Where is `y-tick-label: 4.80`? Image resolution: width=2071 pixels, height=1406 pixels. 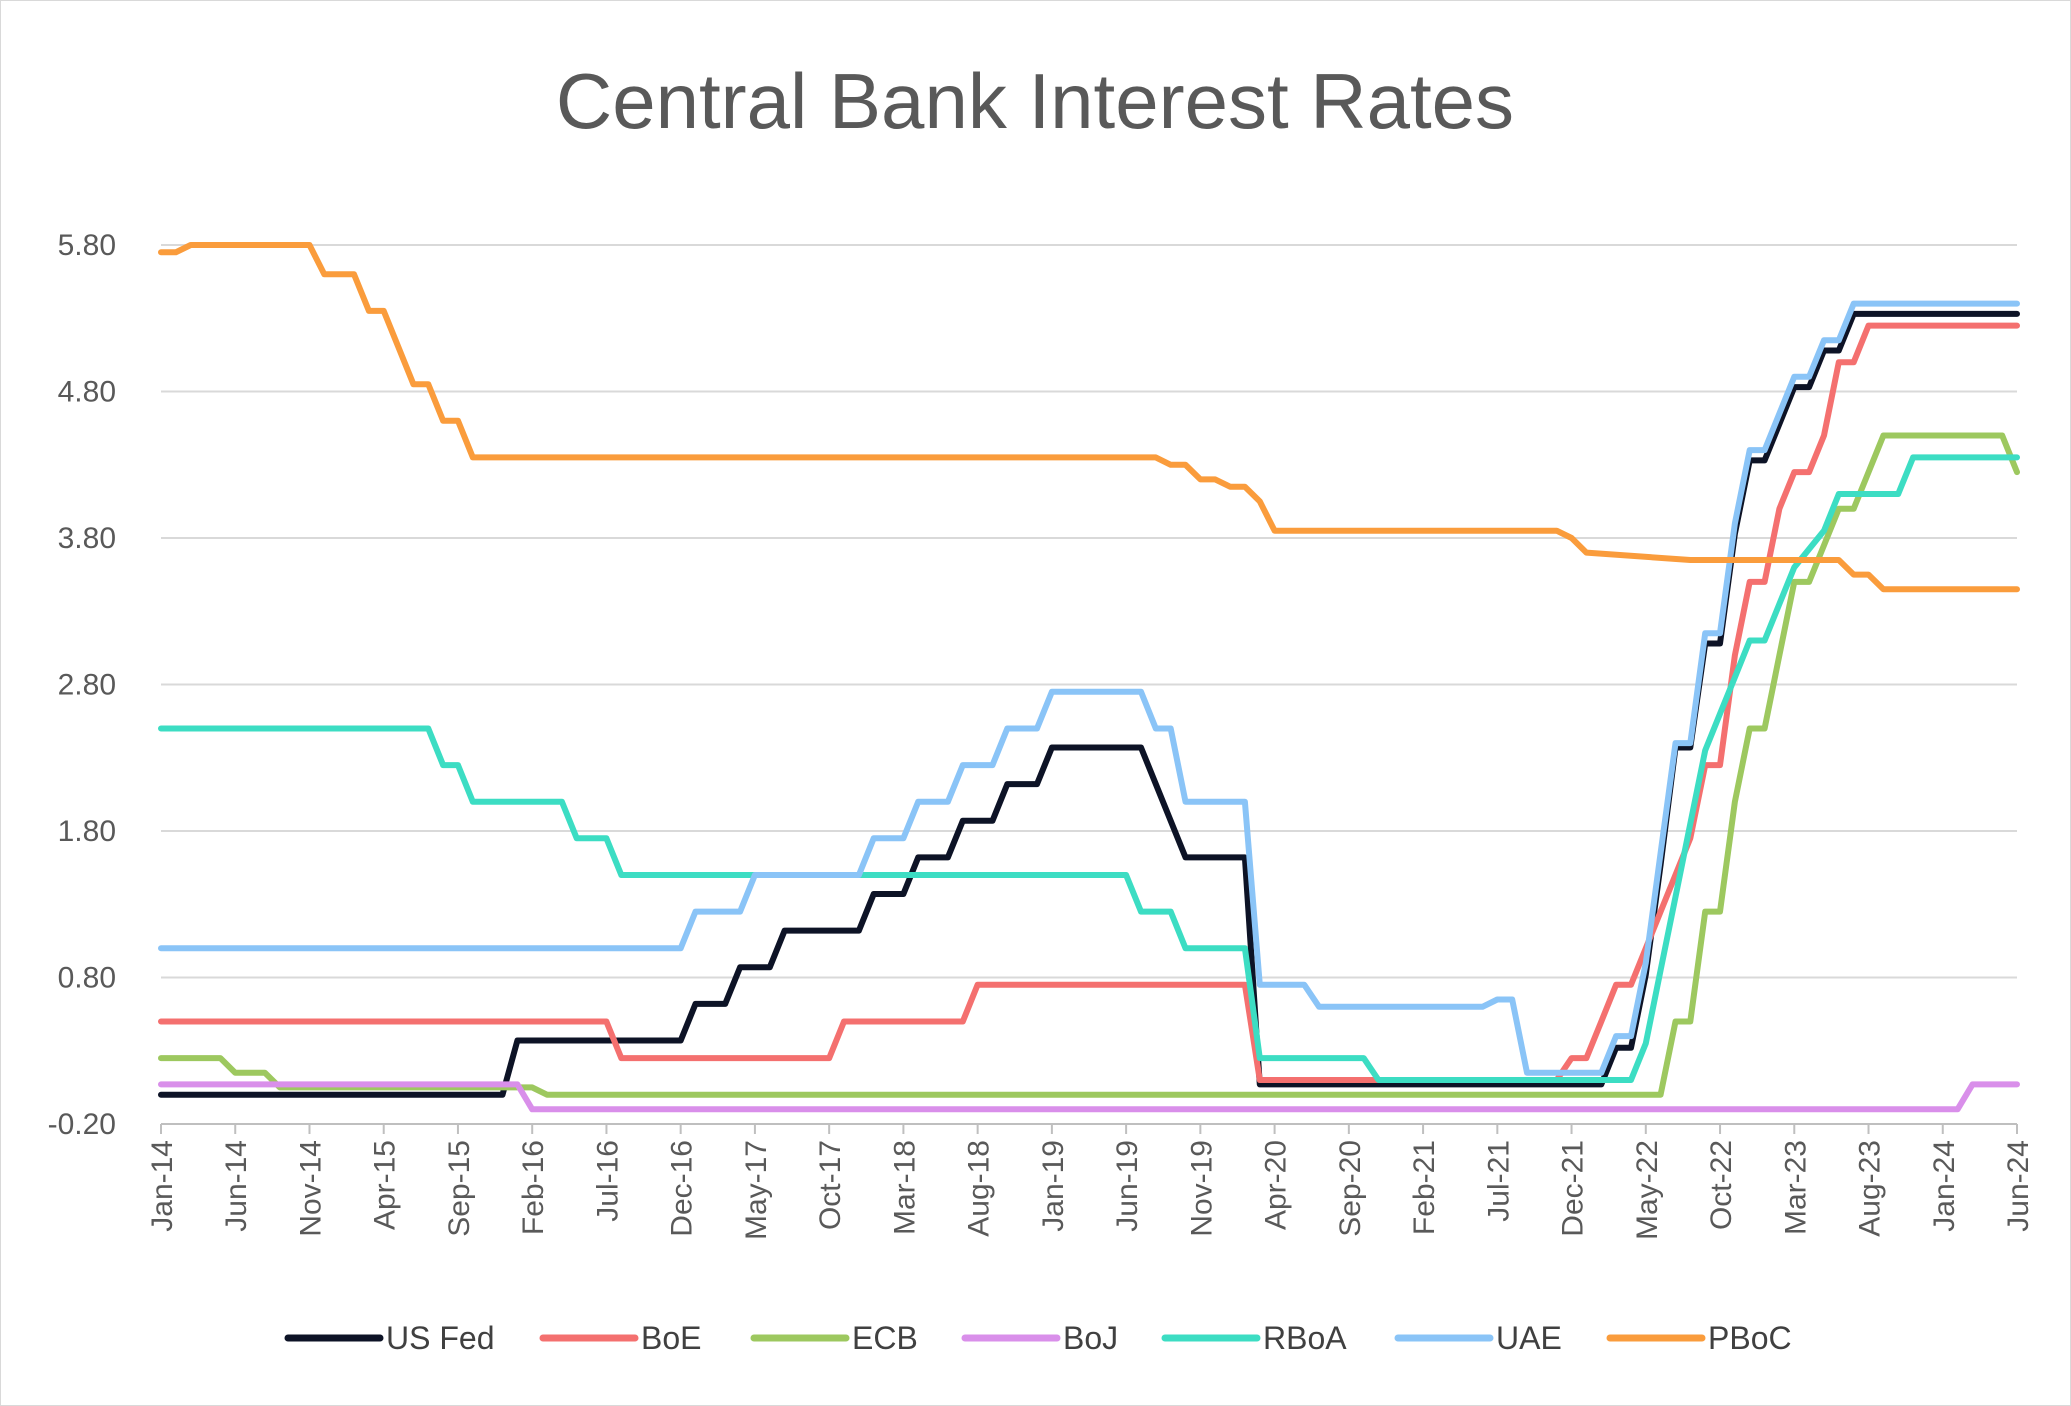 y-tick-label: 4.80 is located at coordinates (87, 392).